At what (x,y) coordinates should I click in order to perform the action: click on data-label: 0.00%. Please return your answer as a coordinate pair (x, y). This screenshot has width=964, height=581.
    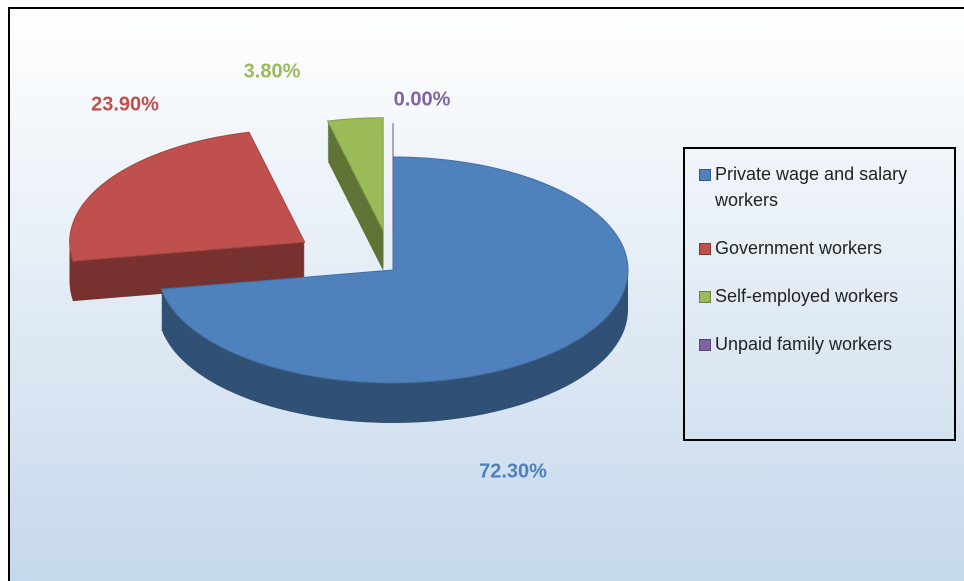
    Looking at the image, I should click on (422, 99).